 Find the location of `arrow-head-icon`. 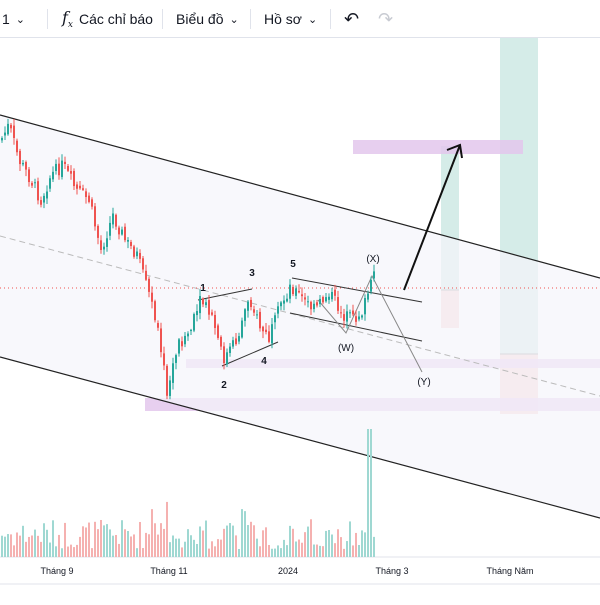

arrow-head-icon is located at coordinates (454, 151).